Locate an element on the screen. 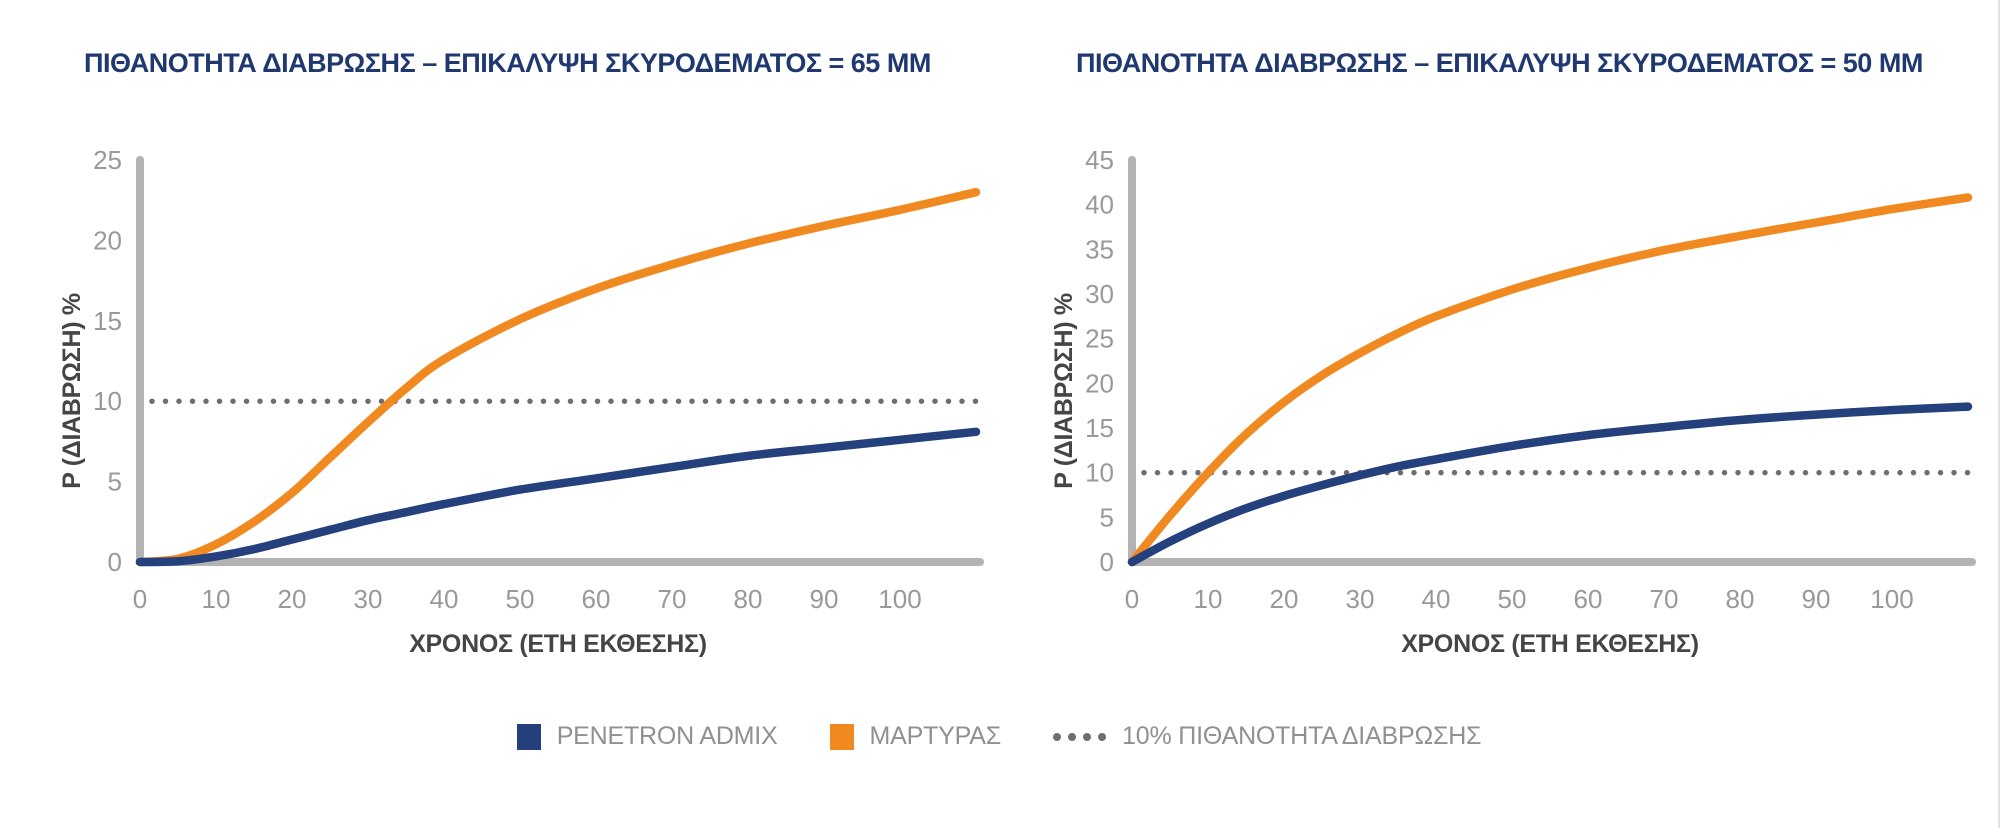  legend-item-martyras: ΜΑΡΤΥΡΑΣ is located at coordinates (915, 736).